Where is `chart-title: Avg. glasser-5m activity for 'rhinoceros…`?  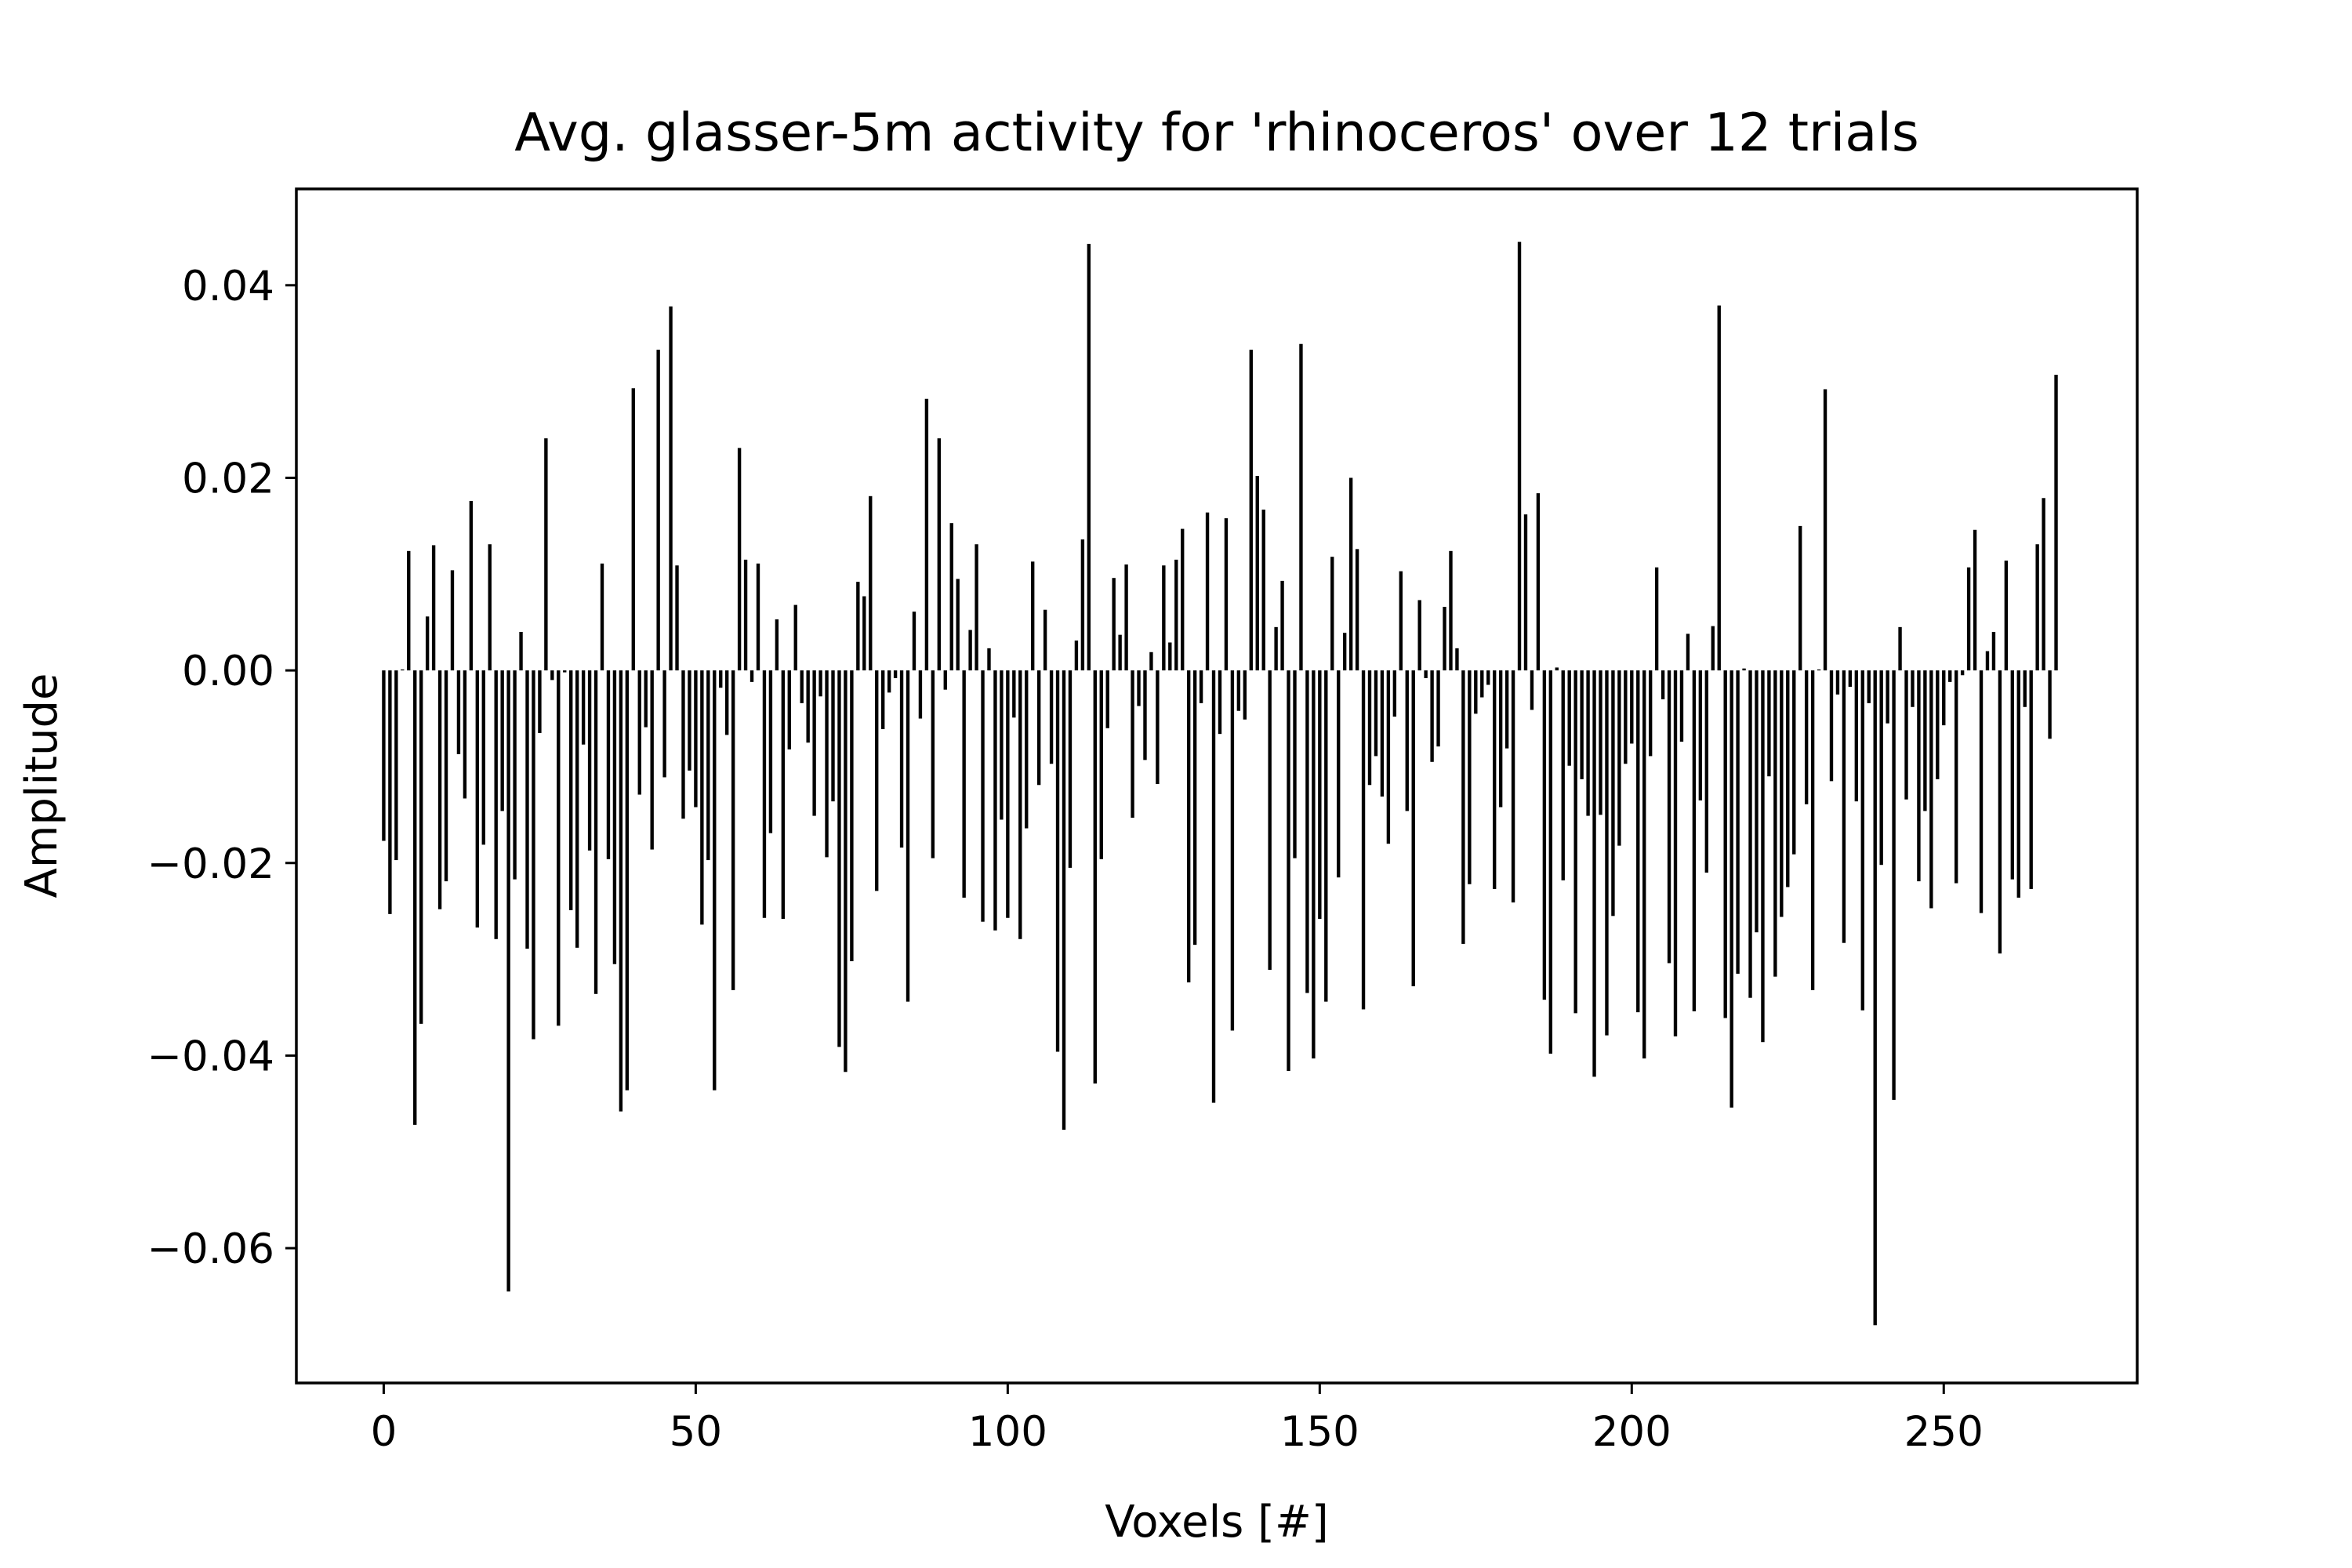
chart-title: Avg. glasser-5m activity for 'rhinoceros… is located at coordinates (1216, 132).